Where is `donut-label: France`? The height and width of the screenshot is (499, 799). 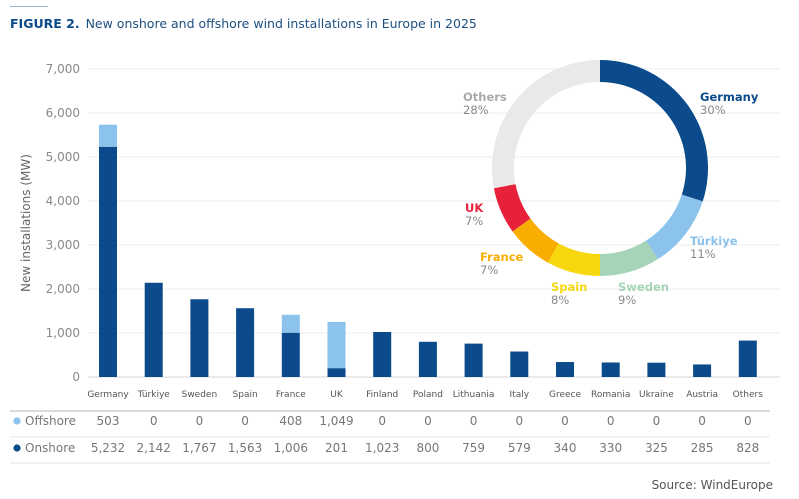 donut-label: France is located at coordinates (502, 257).